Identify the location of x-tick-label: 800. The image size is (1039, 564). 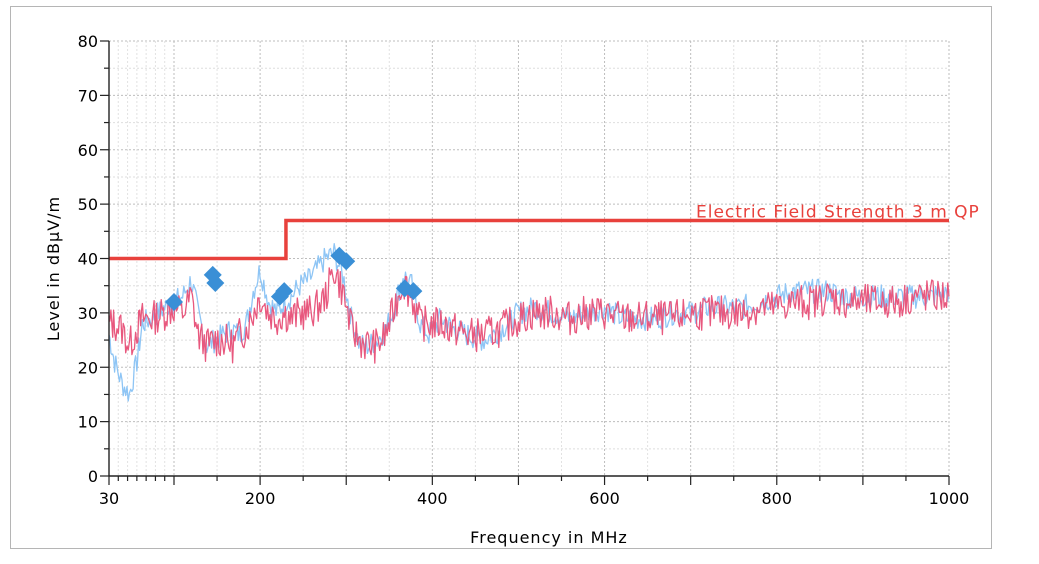
(777, 498).